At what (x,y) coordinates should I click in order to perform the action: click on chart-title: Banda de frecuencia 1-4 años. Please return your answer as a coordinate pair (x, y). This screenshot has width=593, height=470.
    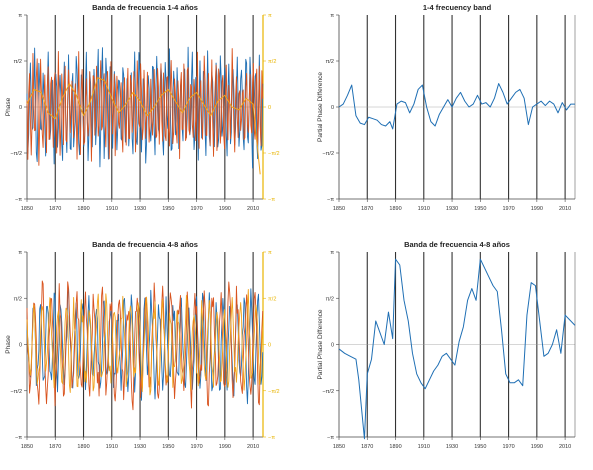
    Looking at the image, I should click on (145, 7).